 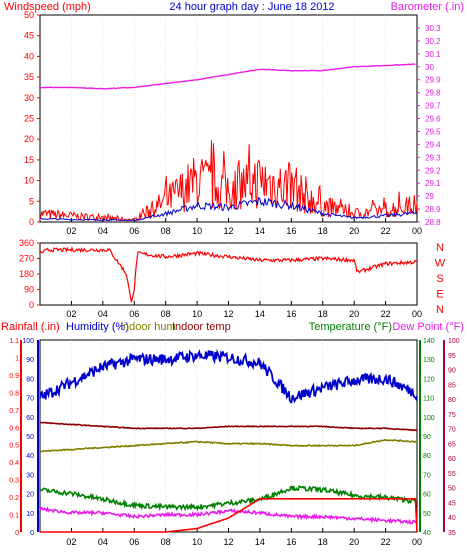 I want to click on windspeed-tick-label: 15, so click(x=29, y=160).